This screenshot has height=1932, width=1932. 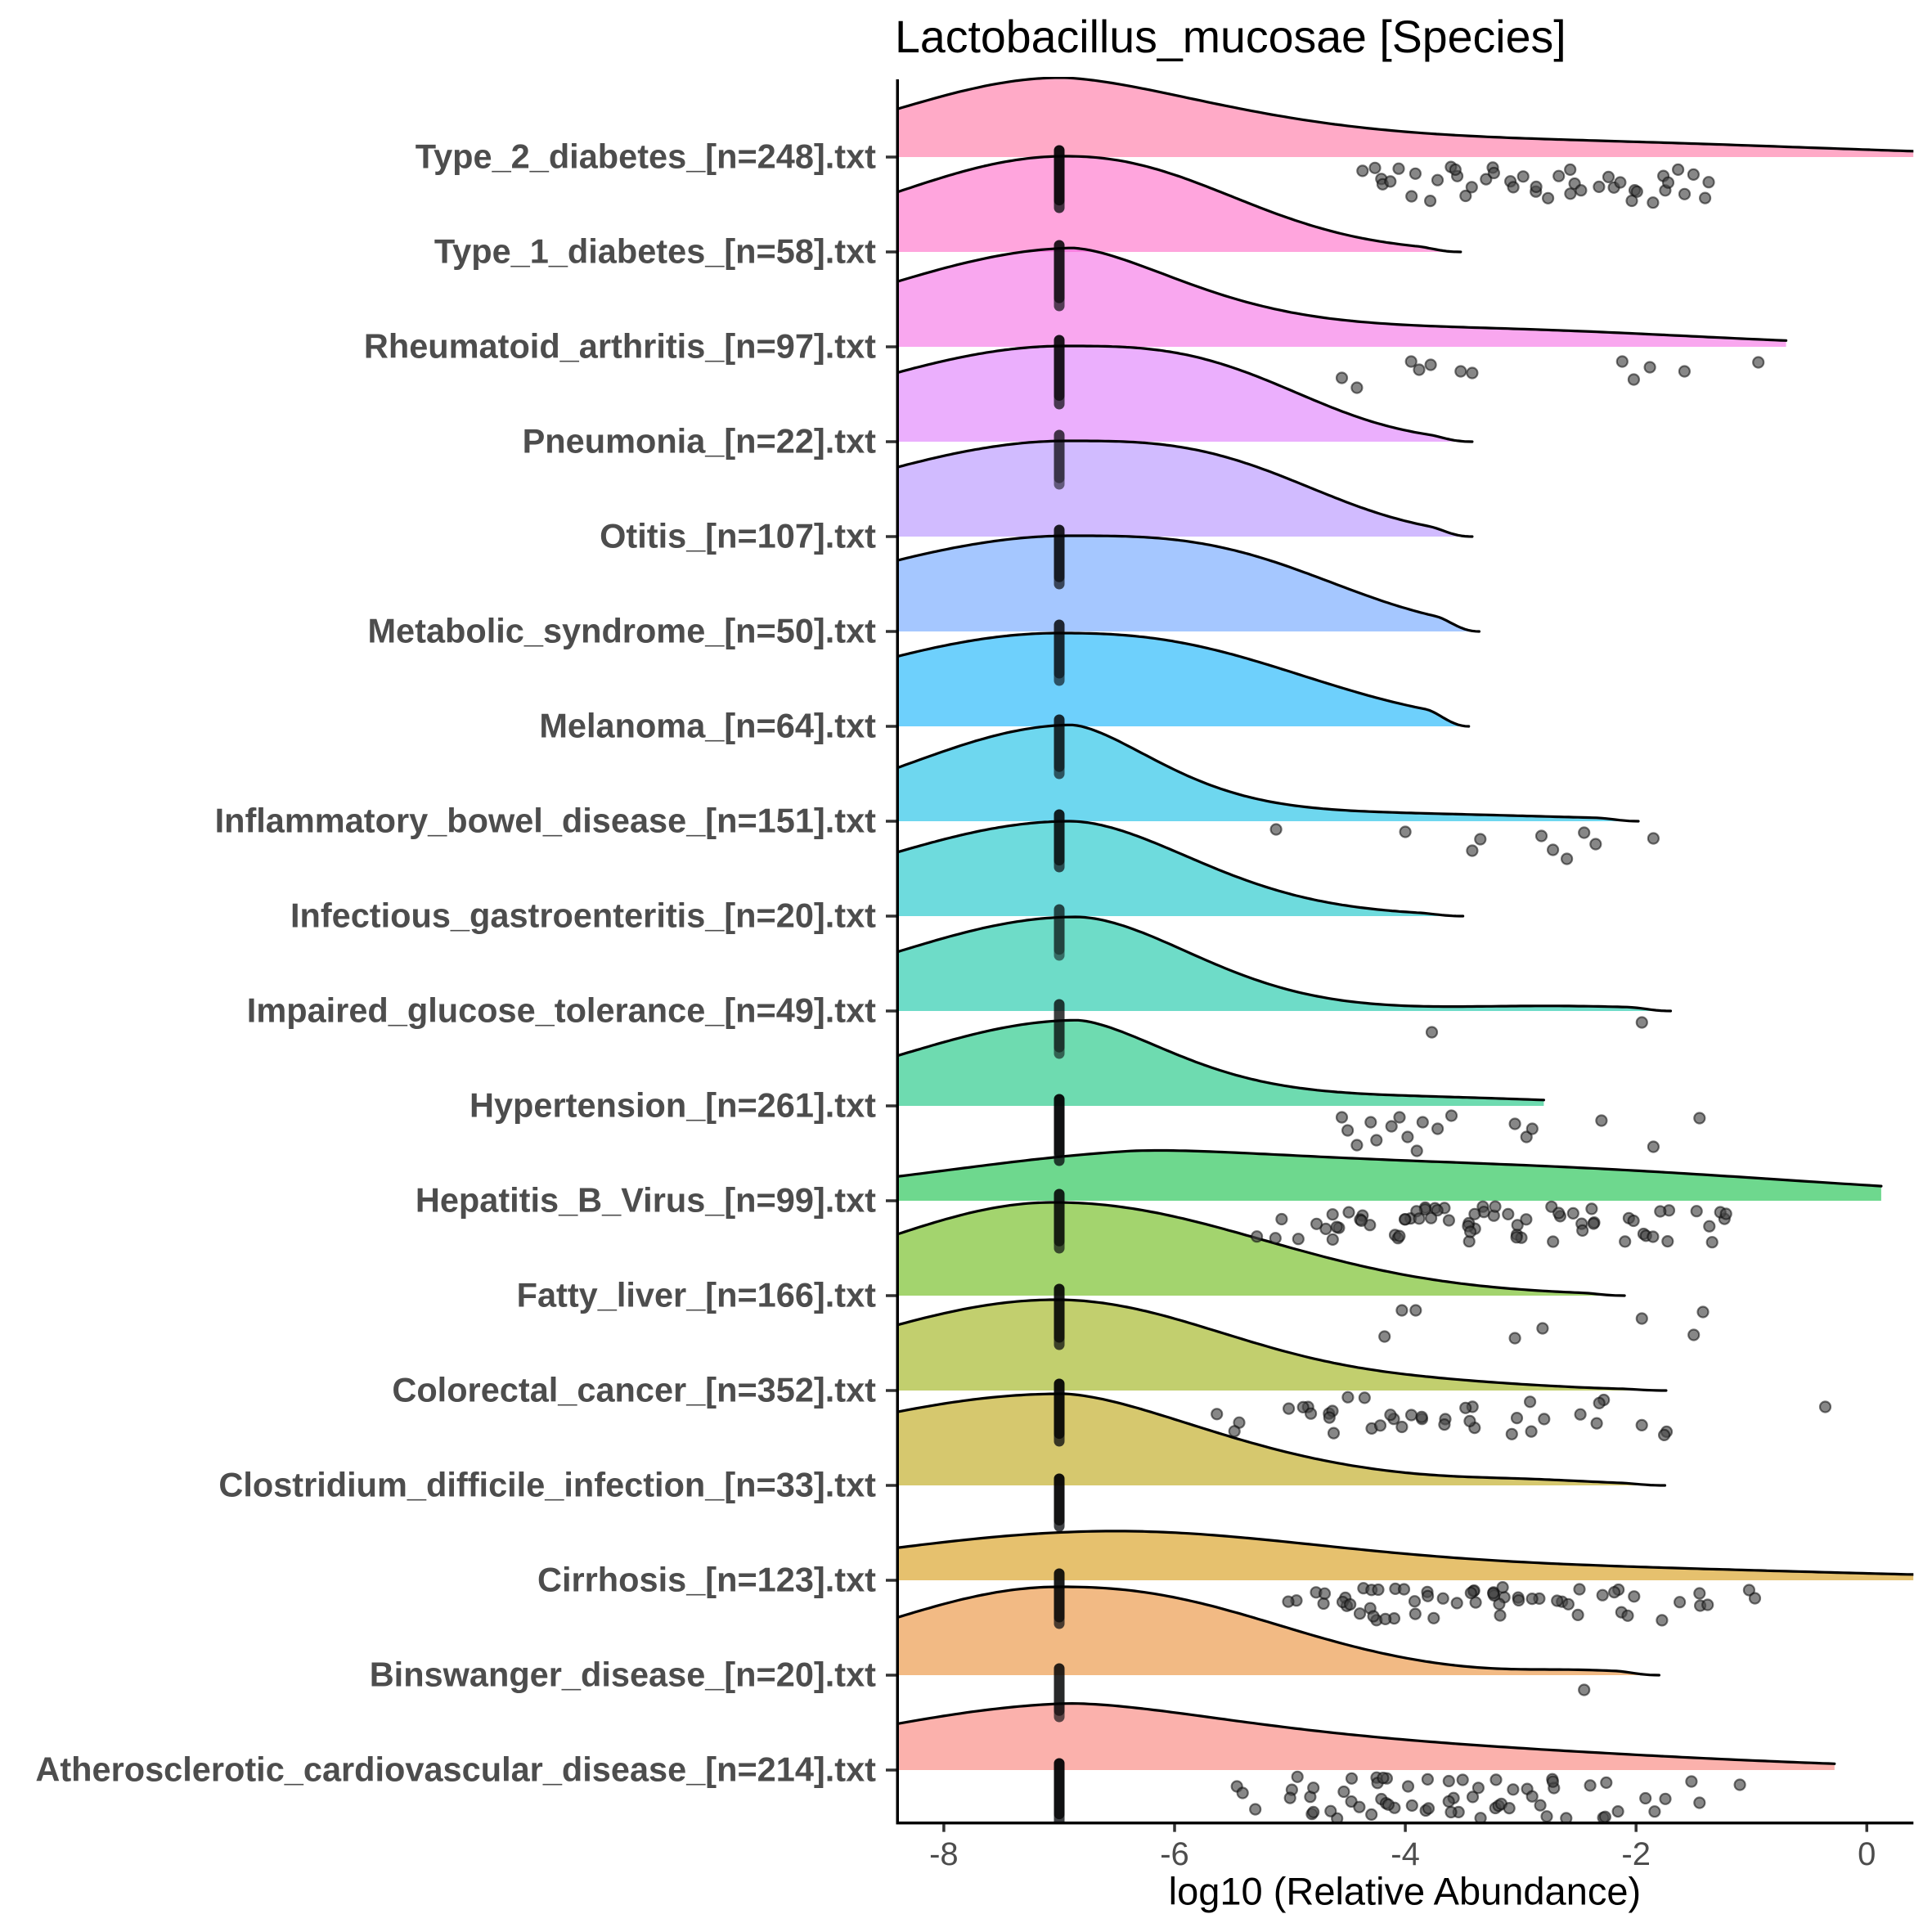 What do you see at coordinates (620, 346) in the screenshot?
I see `svg-text:Rheumatoid_arthritis_[n=97].tx: Rheumatoid_arthritis_[n=97].txt` at bounding box center [620, 346].